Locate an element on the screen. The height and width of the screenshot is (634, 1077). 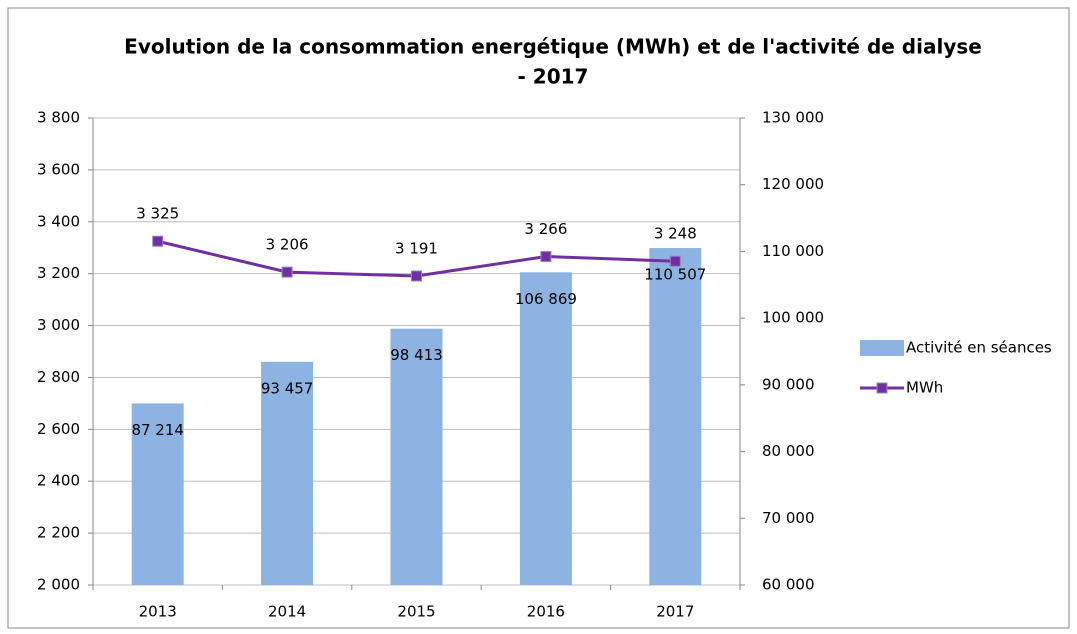
x-tick-label: 2013 is located at coordinates (158, 612).